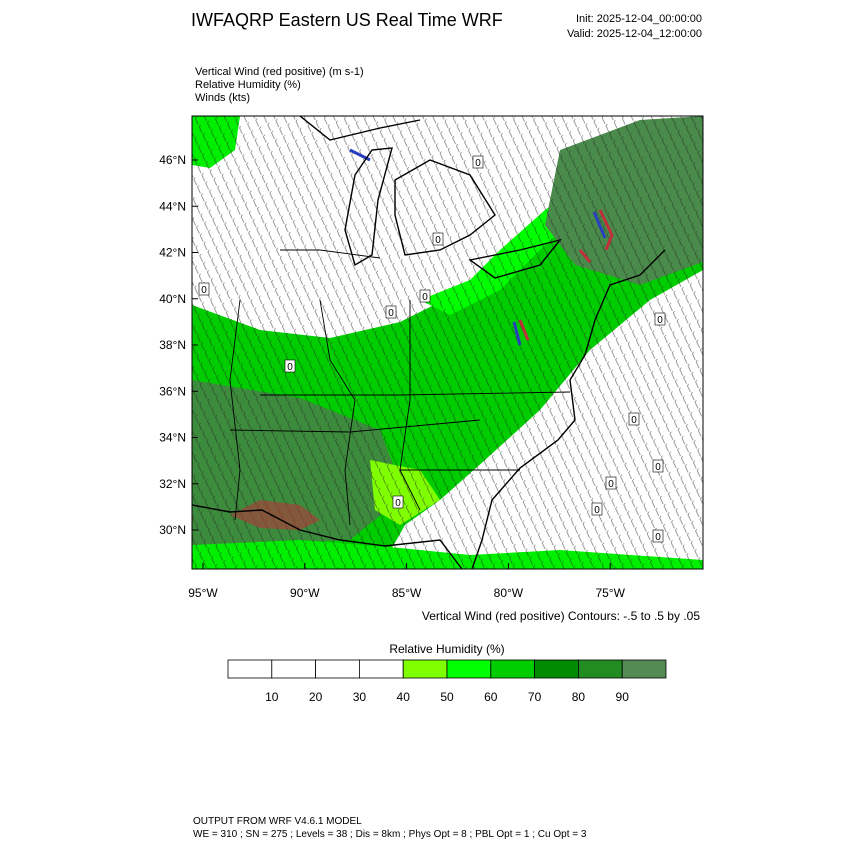 The height and width of the screenshot is (850, 850). I want to click on lat-label: 36°N, so click(172, 391).